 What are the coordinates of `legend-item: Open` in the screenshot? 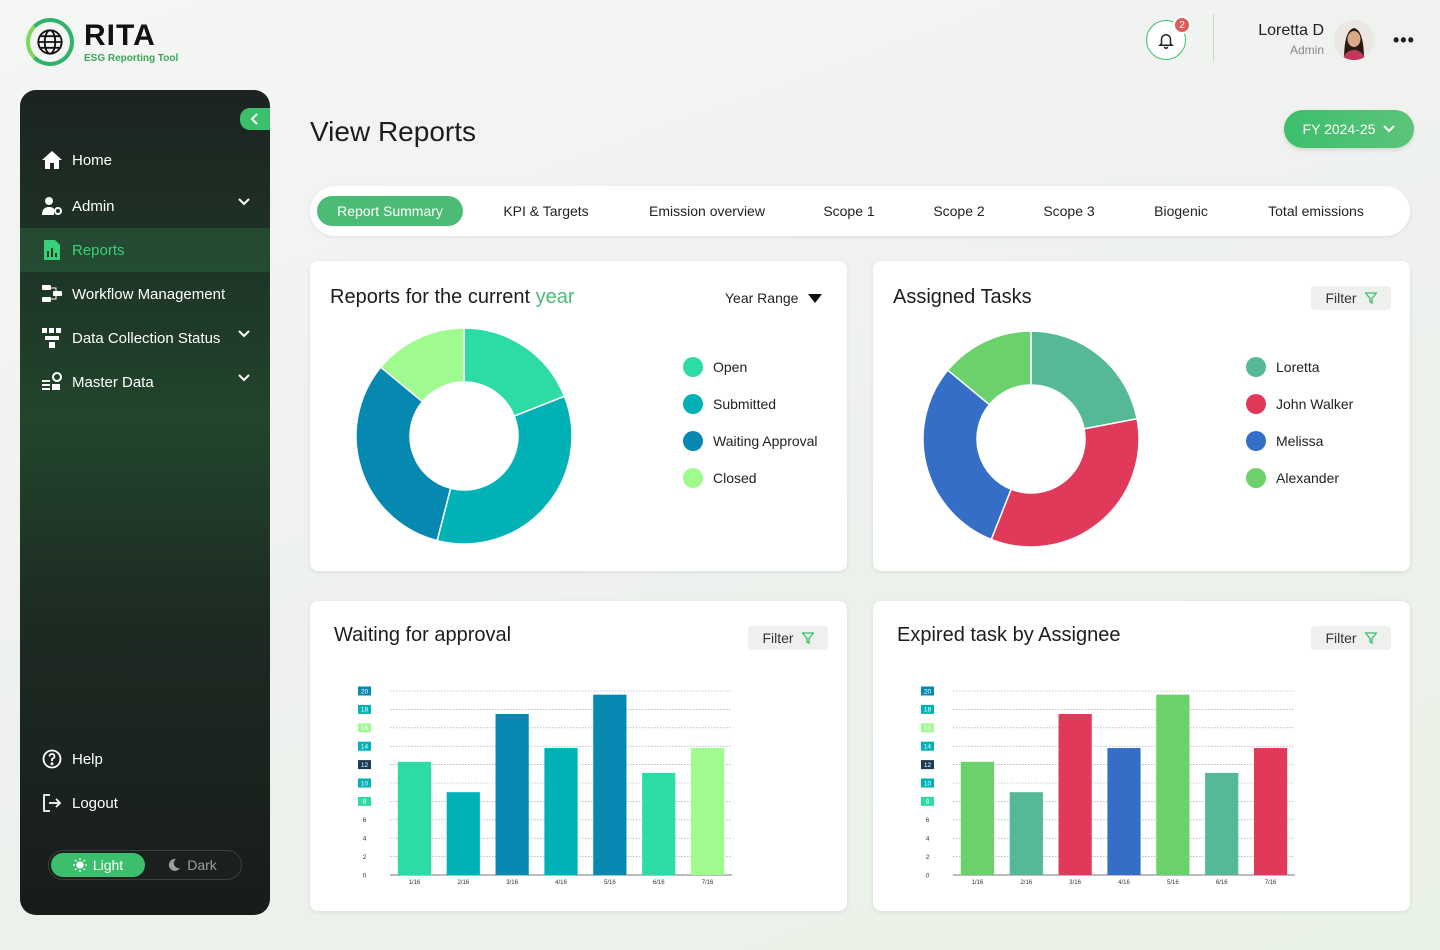 It's located at (750, 366).